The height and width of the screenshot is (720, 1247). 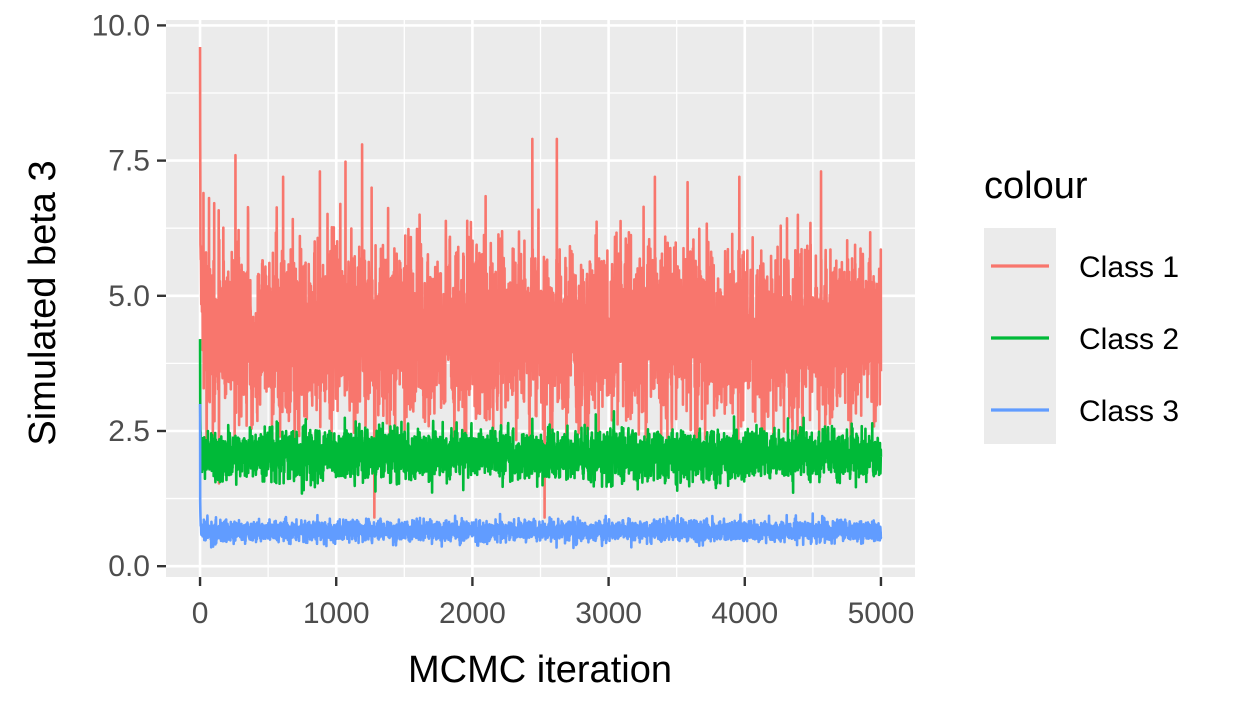 I want to click on x-tick-label: 0, so click(x=200, y=613).